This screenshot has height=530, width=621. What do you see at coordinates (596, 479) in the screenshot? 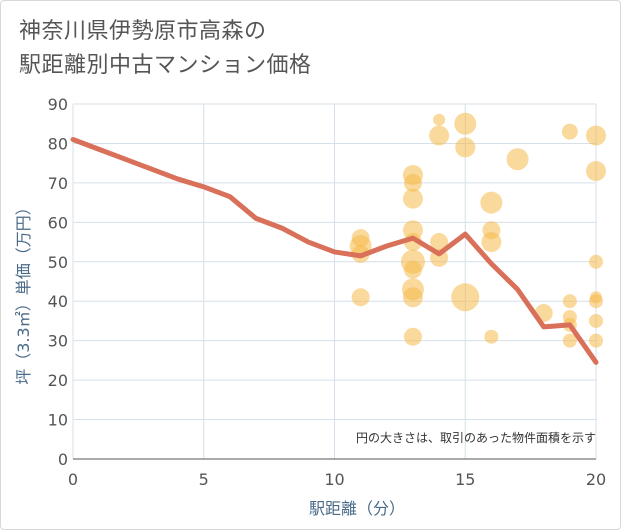
I see `x-tick-label: 20` at bounding box center [596, 479].